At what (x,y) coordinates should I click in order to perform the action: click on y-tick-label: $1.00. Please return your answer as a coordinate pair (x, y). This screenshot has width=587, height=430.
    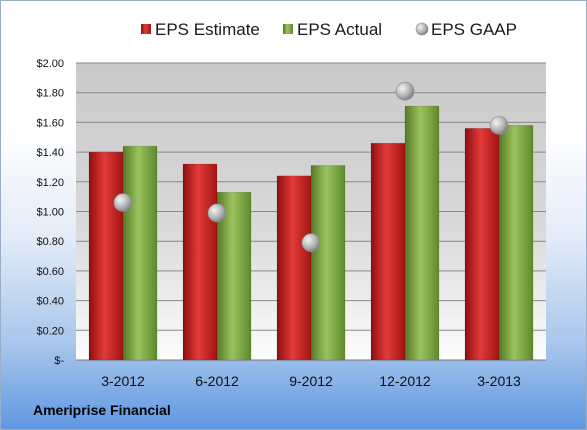
    Looking at the image, I should click on (50, 213).